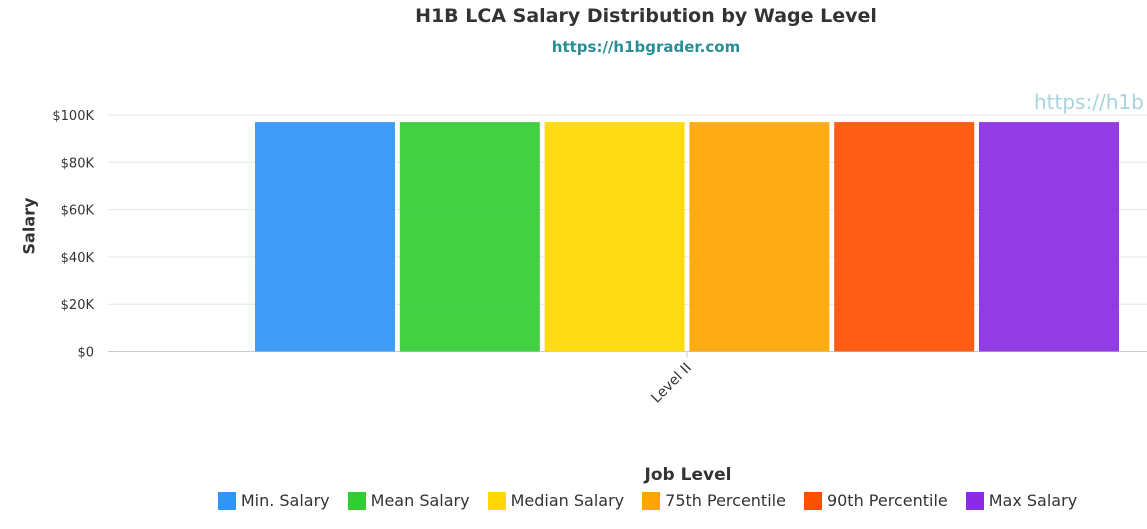 Image resolution: width=1147 pixels, height=529 pixels. I want to click on bar-max-salary, so click(1049, 237).